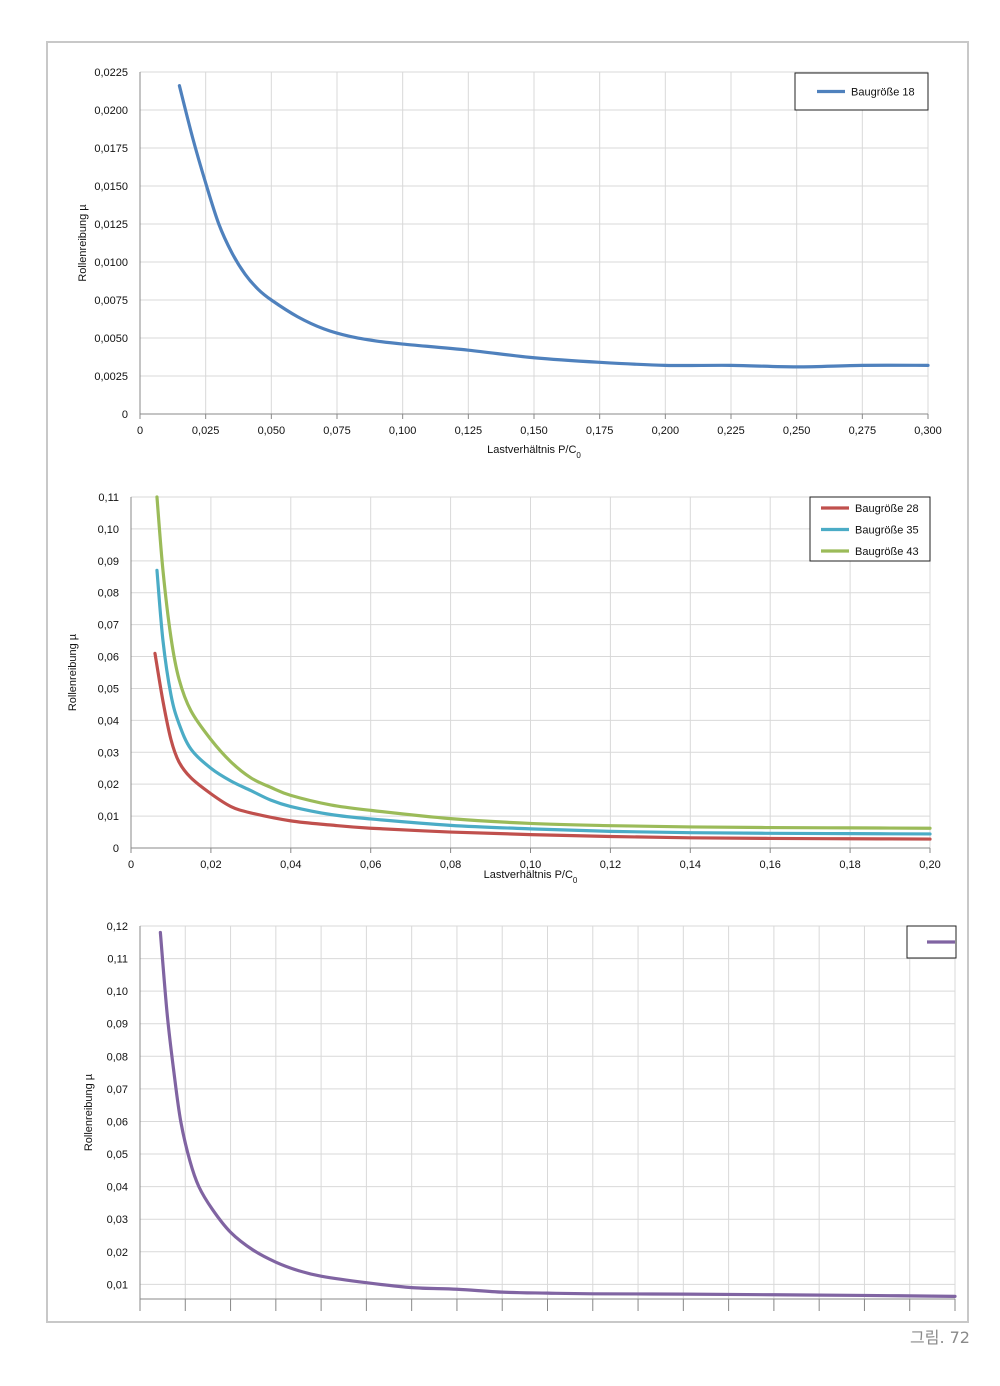 The width and height of the screenshot is (1000, 1386). What do you see at coordinates (111, 339) in the screenshot?
I see `y-tick-label: 0,0050` at bounding box center [111, 339].